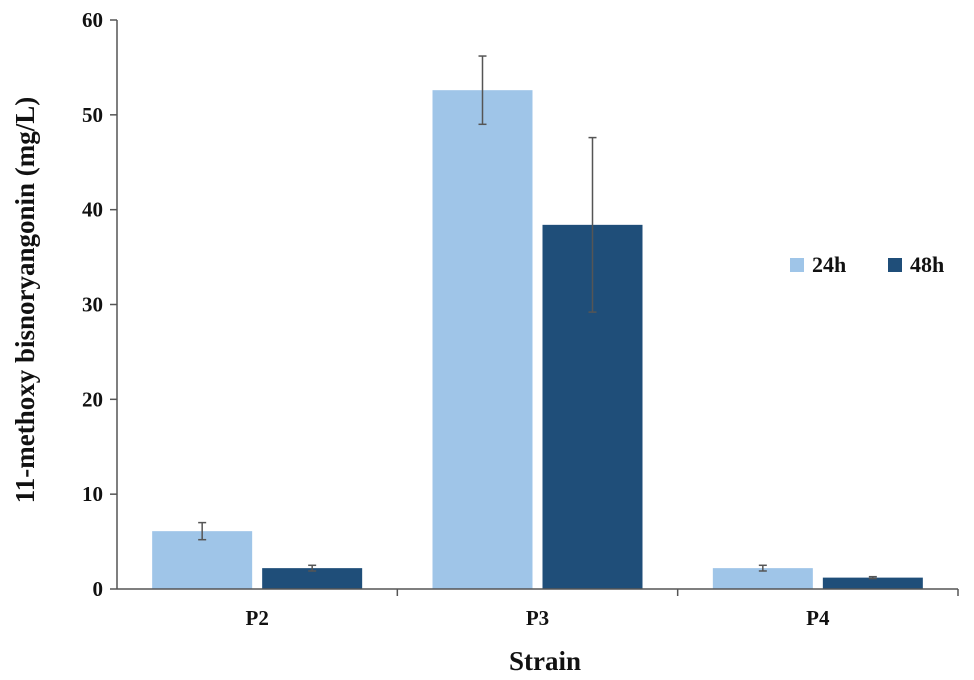 This screenshot has width=974, height=680. What do you see at coordinates (25, 300) in the screenshot?
I see `y-axis-title: 11-methoxy bisnoryangonin (mg/L)` at bounding box center [25, 300].